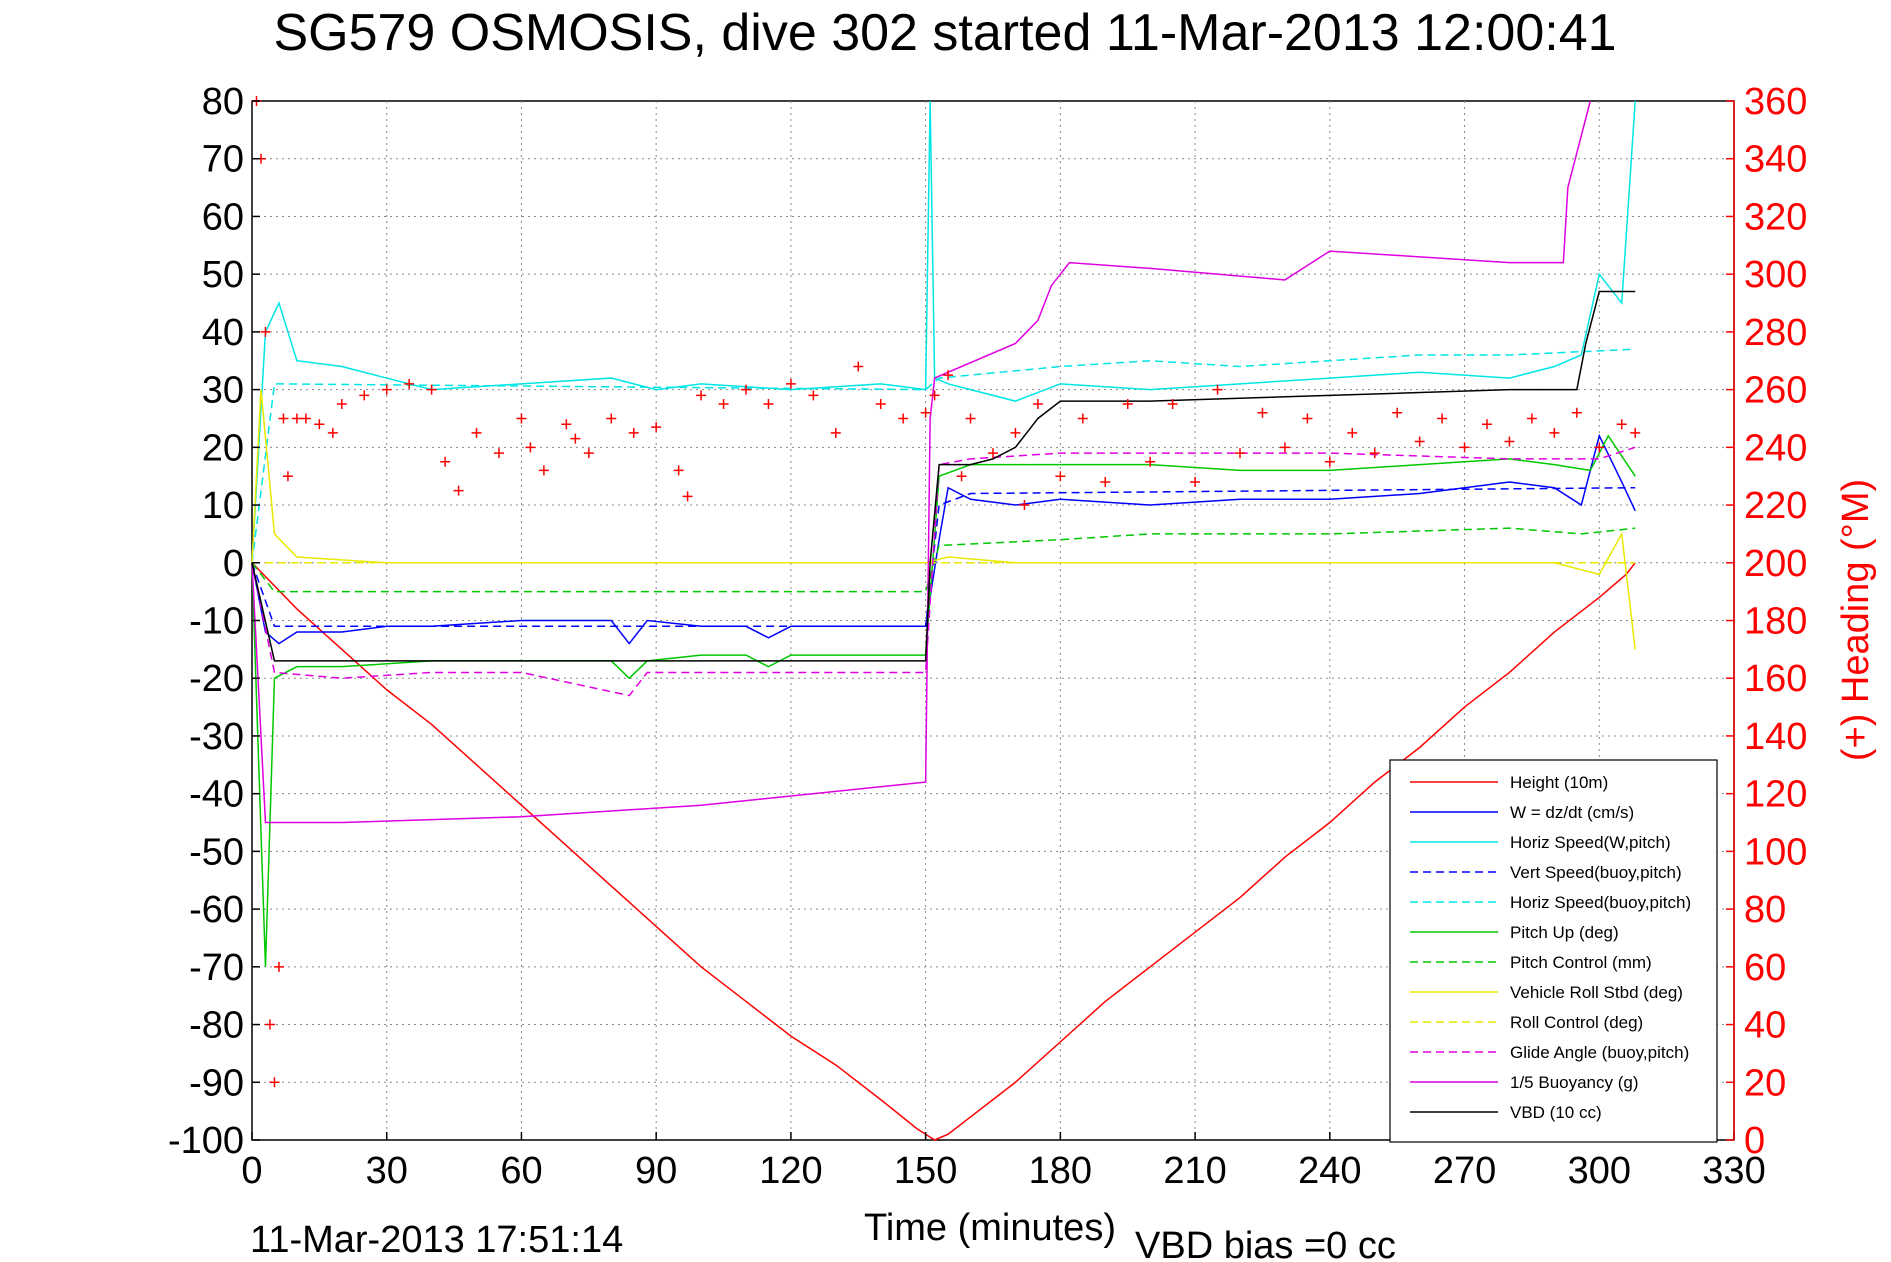  What do you see at coordinates (1775, 275) in the screenshot?
I see `y2-tick-label: 300` at bounding box center [1775, 275].